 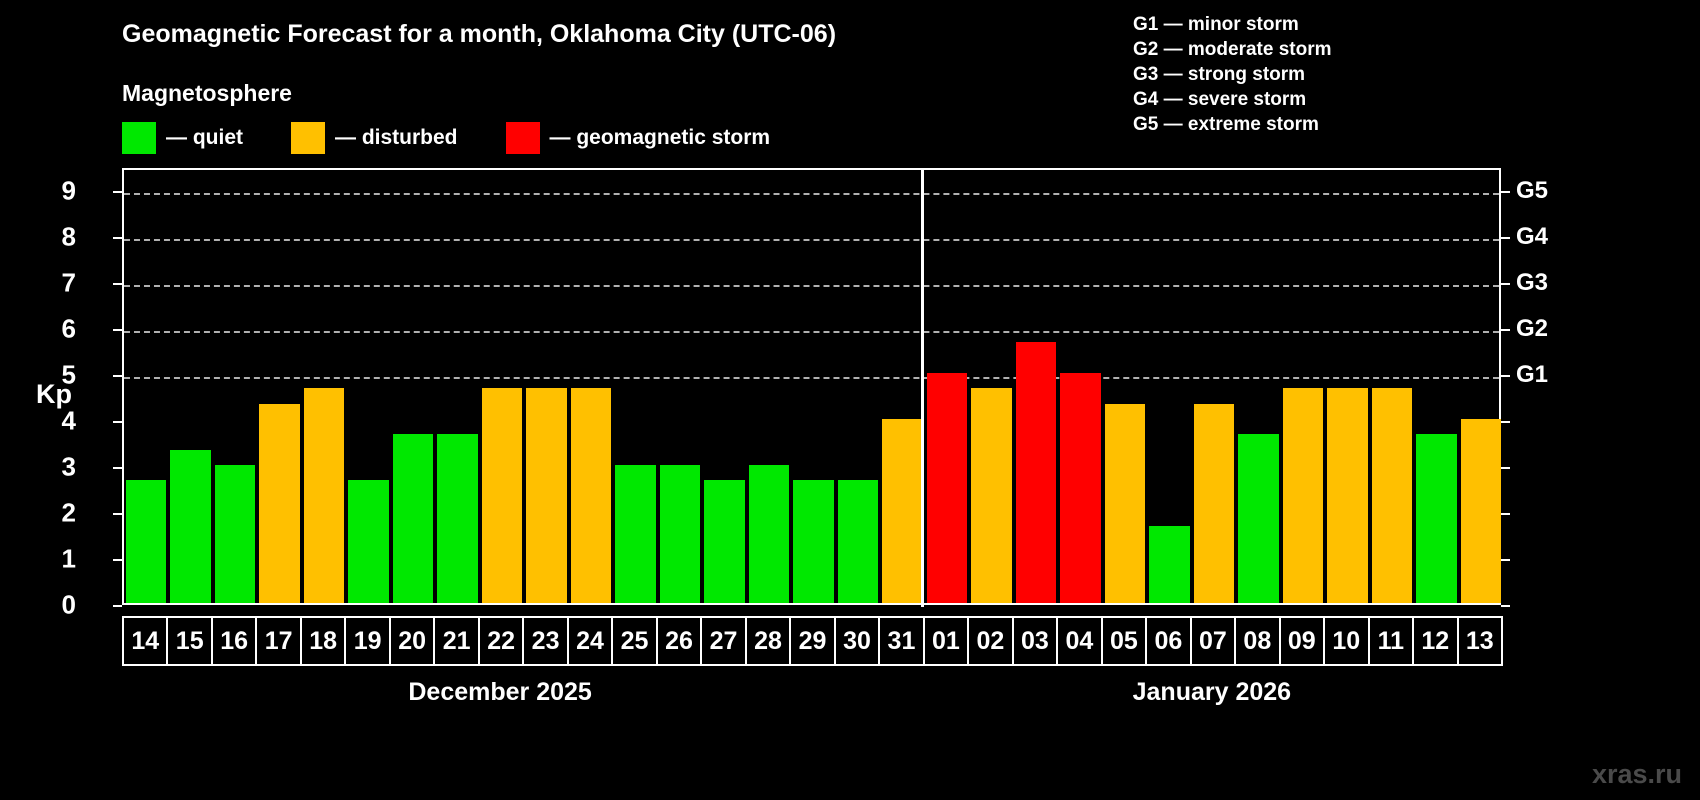 I want to click on y-axis-label-8: 8, so click(x=68, y=236).